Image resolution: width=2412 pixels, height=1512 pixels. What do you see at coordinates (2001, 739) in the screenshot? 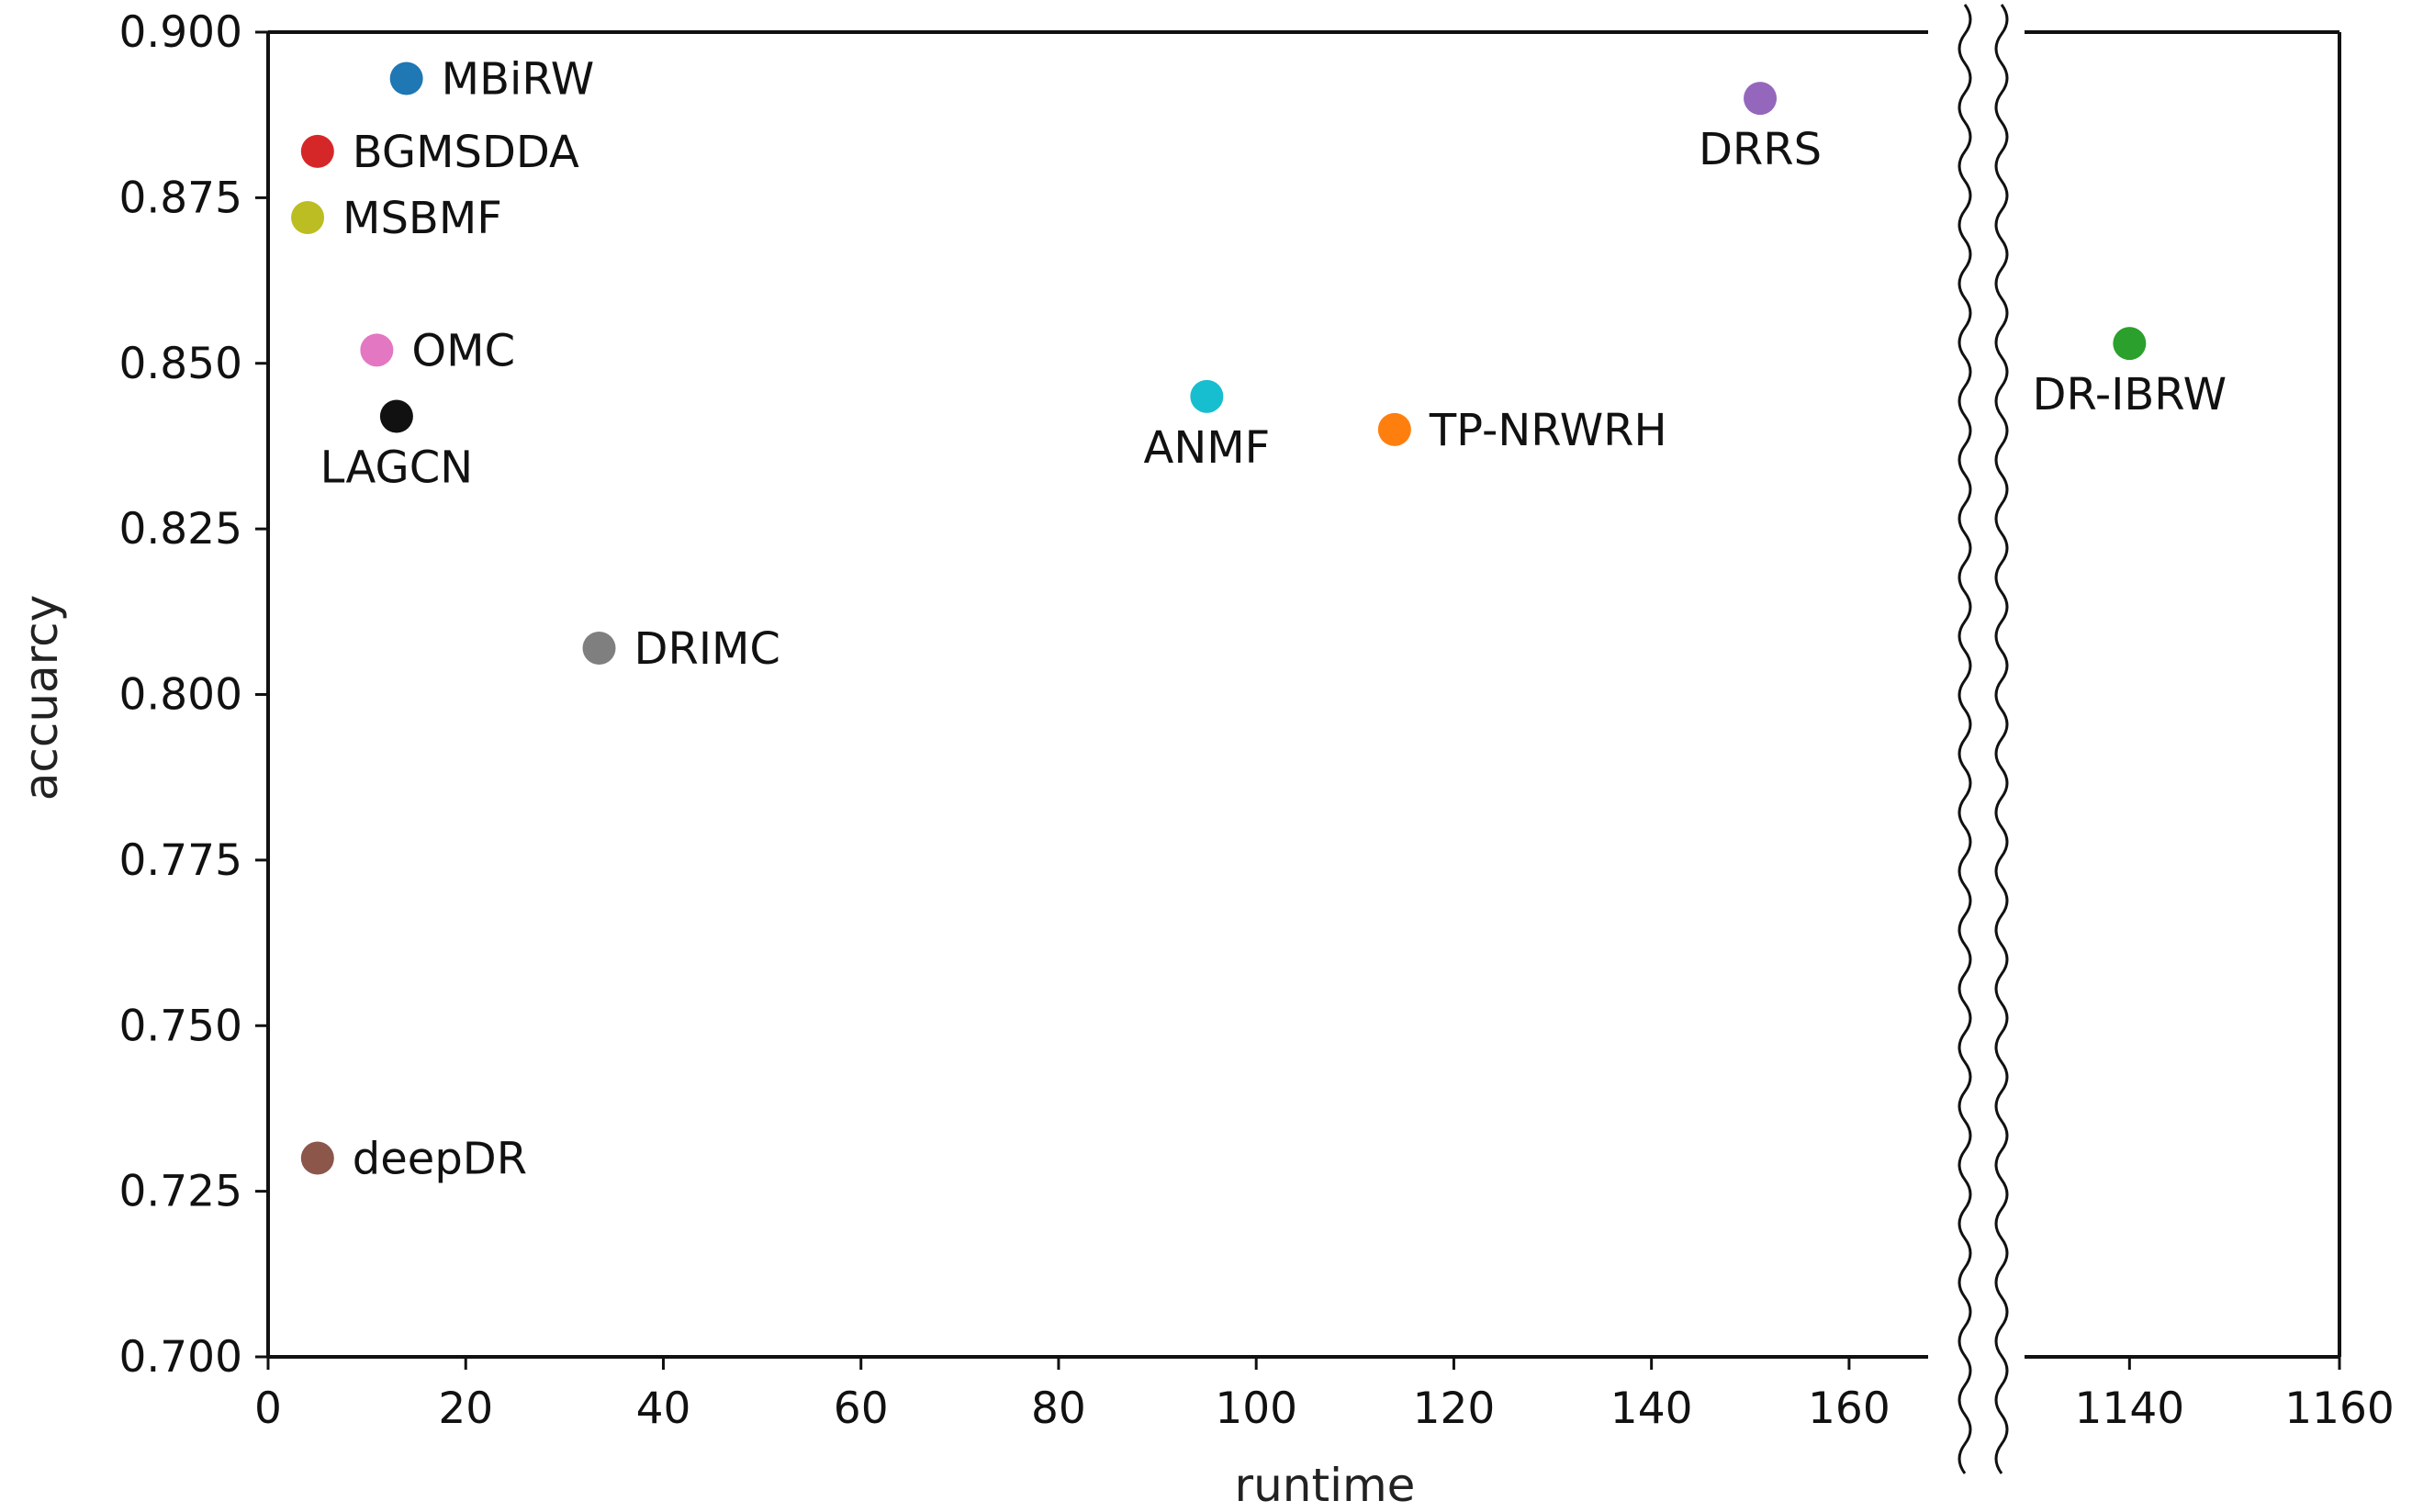
I see `axis-break-line-right` at bounding box center [2001, 739].